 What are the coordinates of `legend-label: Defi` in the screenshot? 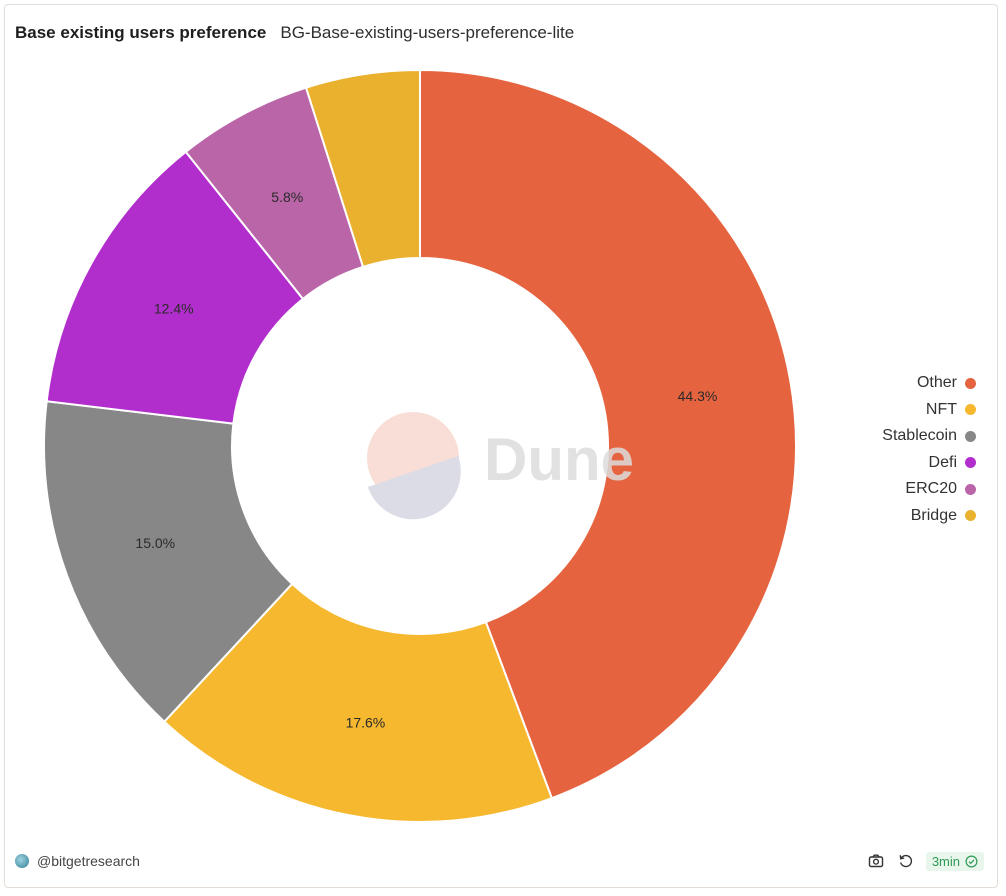 It's located at (942, 462).